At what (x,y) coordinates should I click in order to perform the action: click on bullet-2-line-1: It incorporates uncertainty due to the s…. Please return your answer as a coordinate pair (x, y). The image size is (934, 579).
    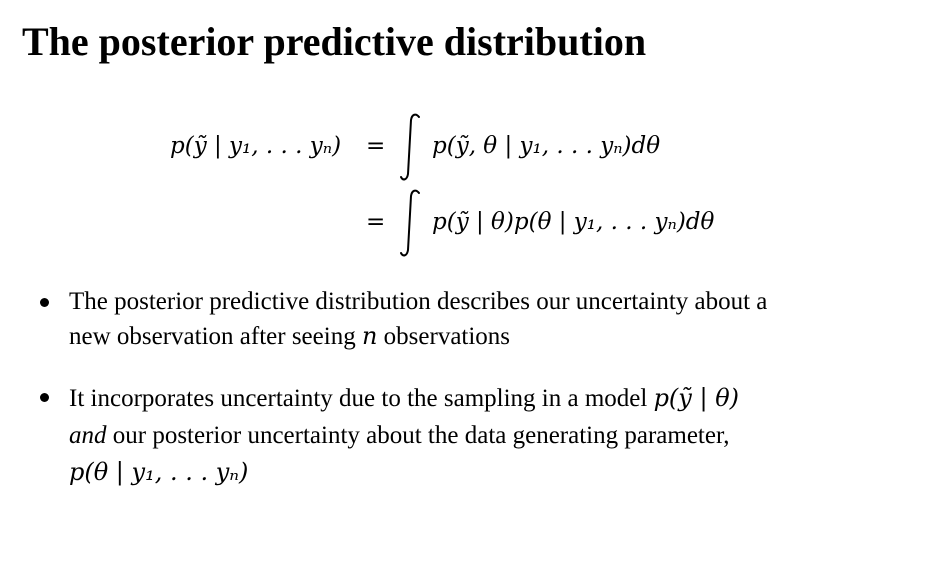
    Looking at the image, I should click on (494, 398).